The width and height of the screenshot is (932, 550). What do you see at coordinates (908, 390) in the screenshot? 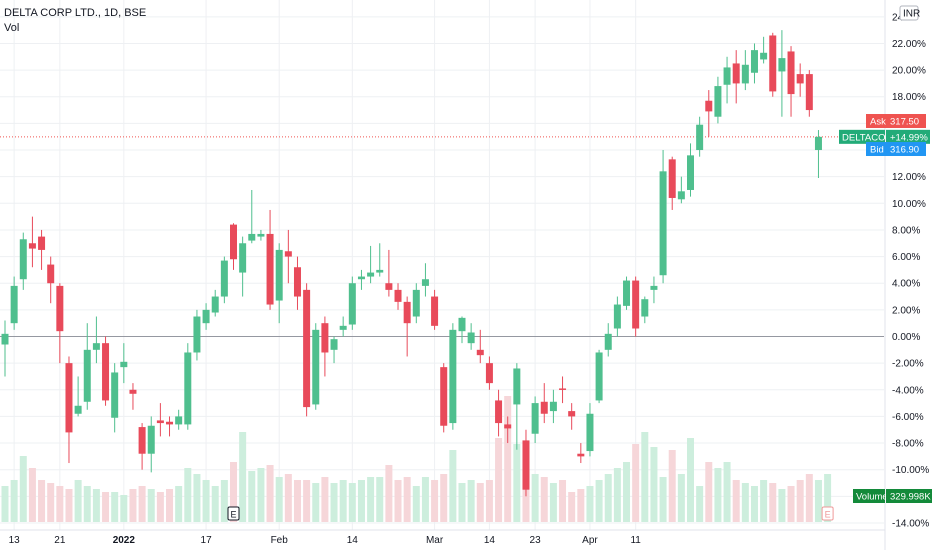
I see `price-axis-tick-label: -4.00%` at bounding box center [908, 390].